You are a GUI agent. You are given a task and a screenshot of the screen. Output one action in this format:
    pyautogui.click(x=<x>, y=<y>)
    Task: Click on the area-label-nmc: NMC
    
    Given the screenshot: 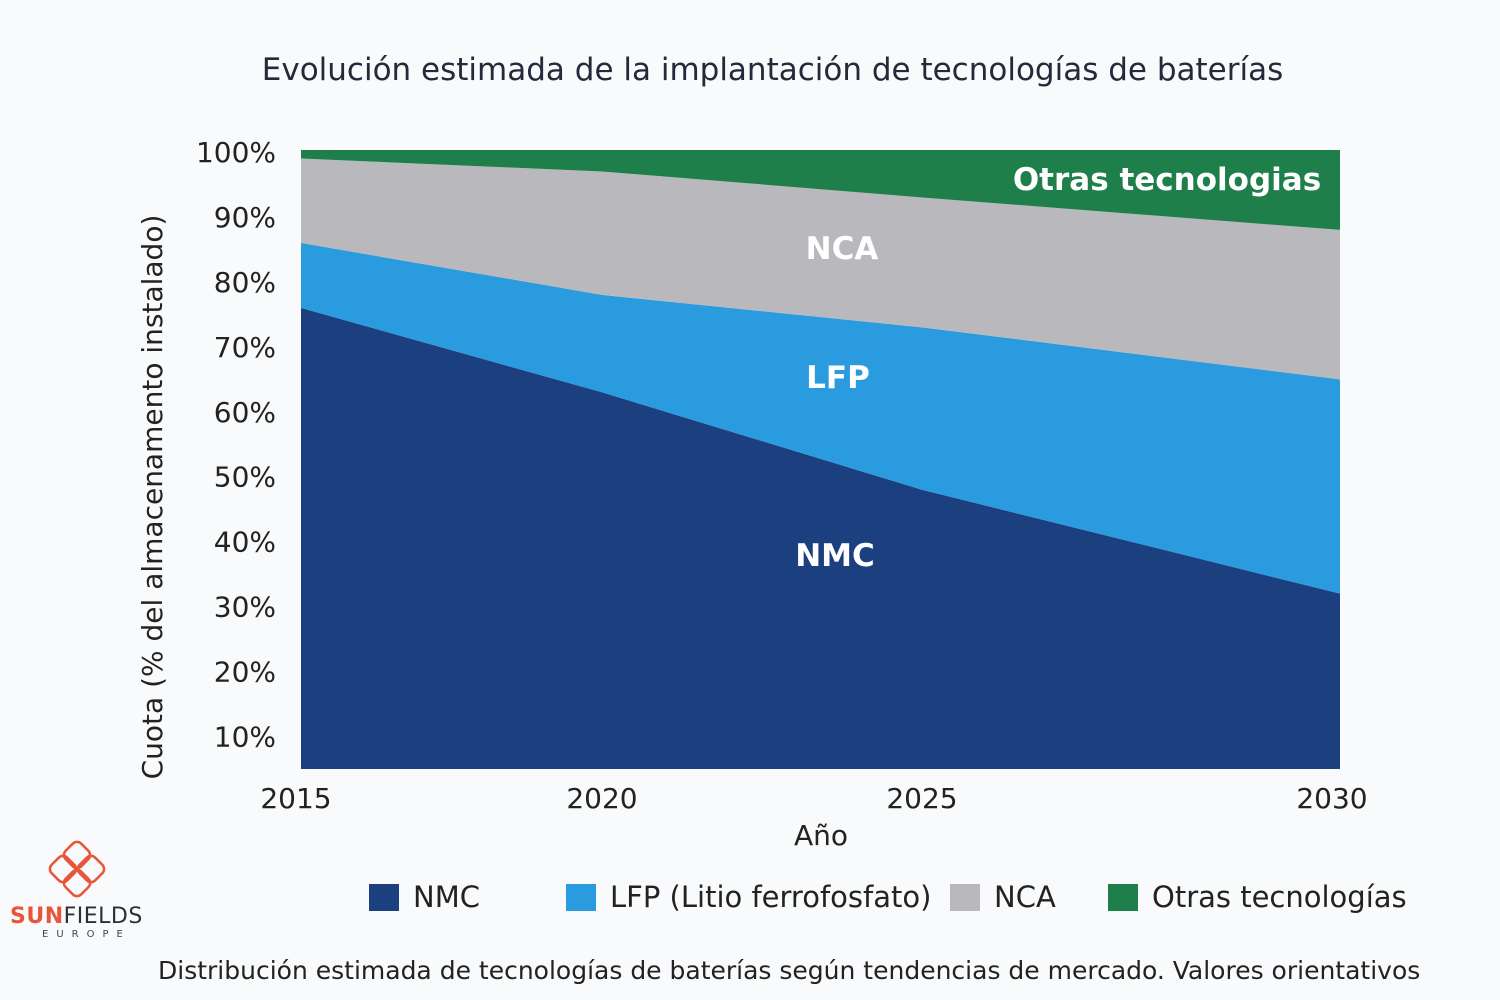 What is the action you would take?
    pyautogui.click(x=835, y=556)
    